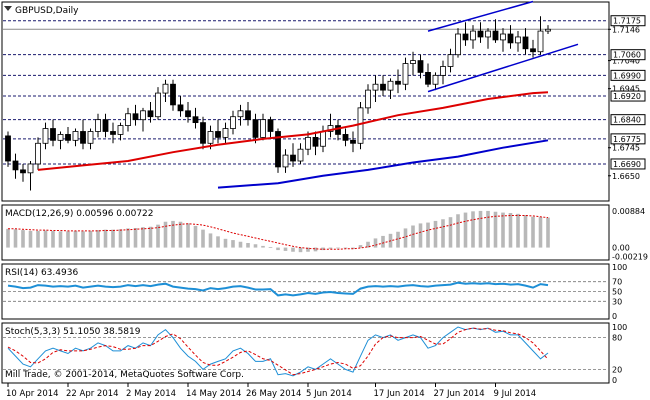 The image size is (650, 400). What do you see at coordinates (273, 394) in the screenshot?
I see `time-tick-label: 26 May 2014` at bounding box center [273, 394].